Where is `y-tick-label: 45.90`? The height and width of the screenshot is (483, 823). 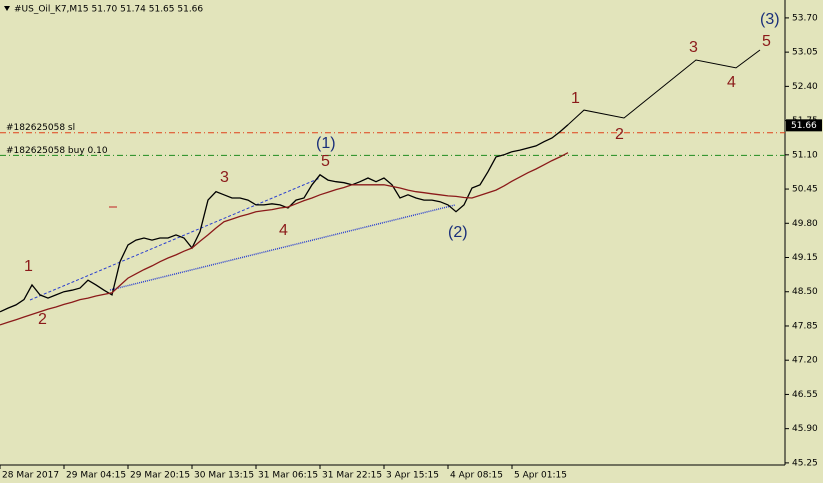 y-tick-label: 45.90 is located at coordinates (805, 429).